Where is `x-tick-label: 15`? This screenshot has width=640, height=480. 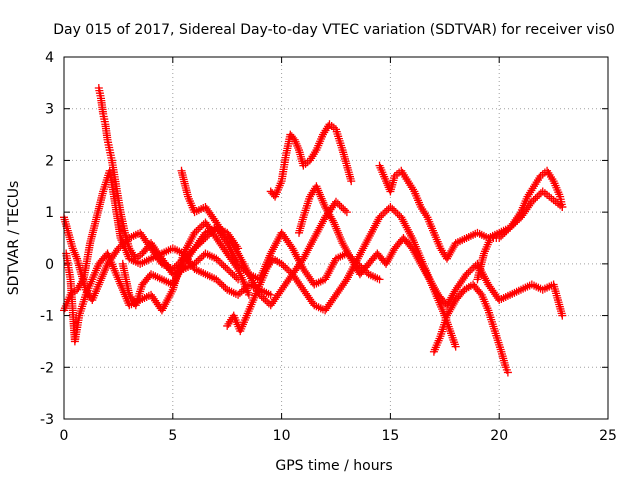 x-tick-label: 15 is located at coordinates (390, 436).